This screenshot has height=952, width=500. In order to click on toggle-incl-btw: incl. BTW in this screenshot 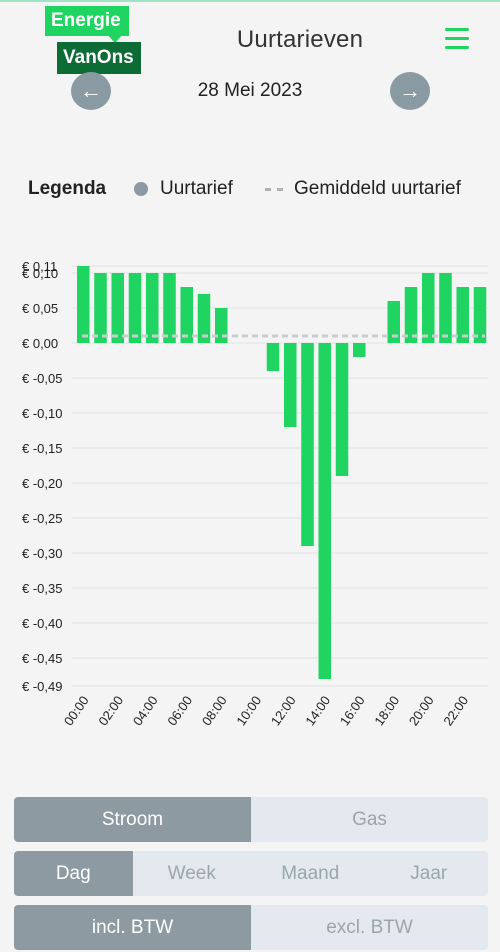, I will do `click(132, 927)`.